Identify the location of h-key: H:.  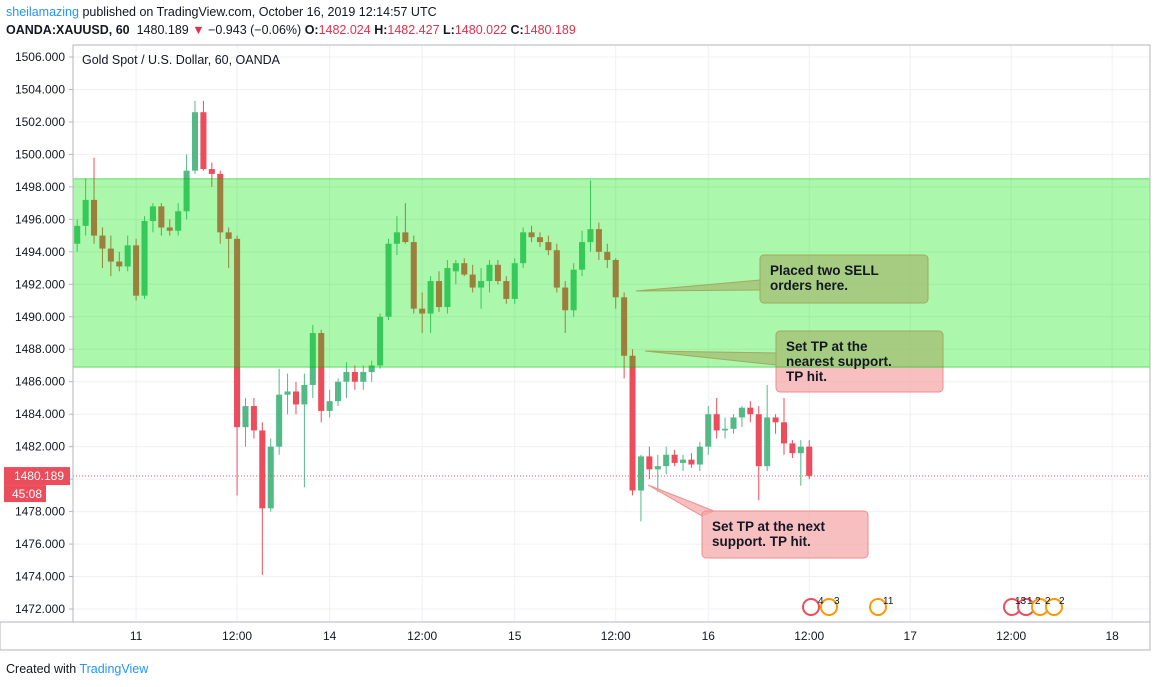
(381, 30).